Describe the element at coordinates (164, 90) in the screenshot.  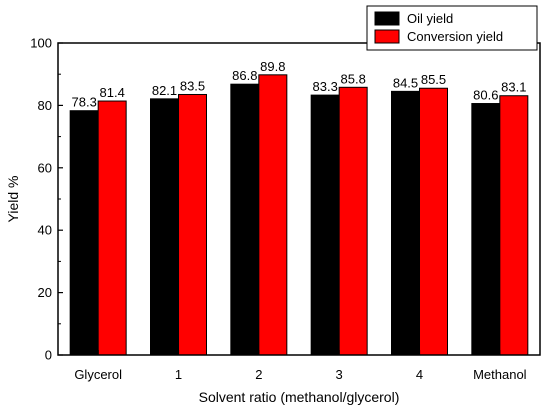
I see `oil-yield-value-label: 82.1` at that location.